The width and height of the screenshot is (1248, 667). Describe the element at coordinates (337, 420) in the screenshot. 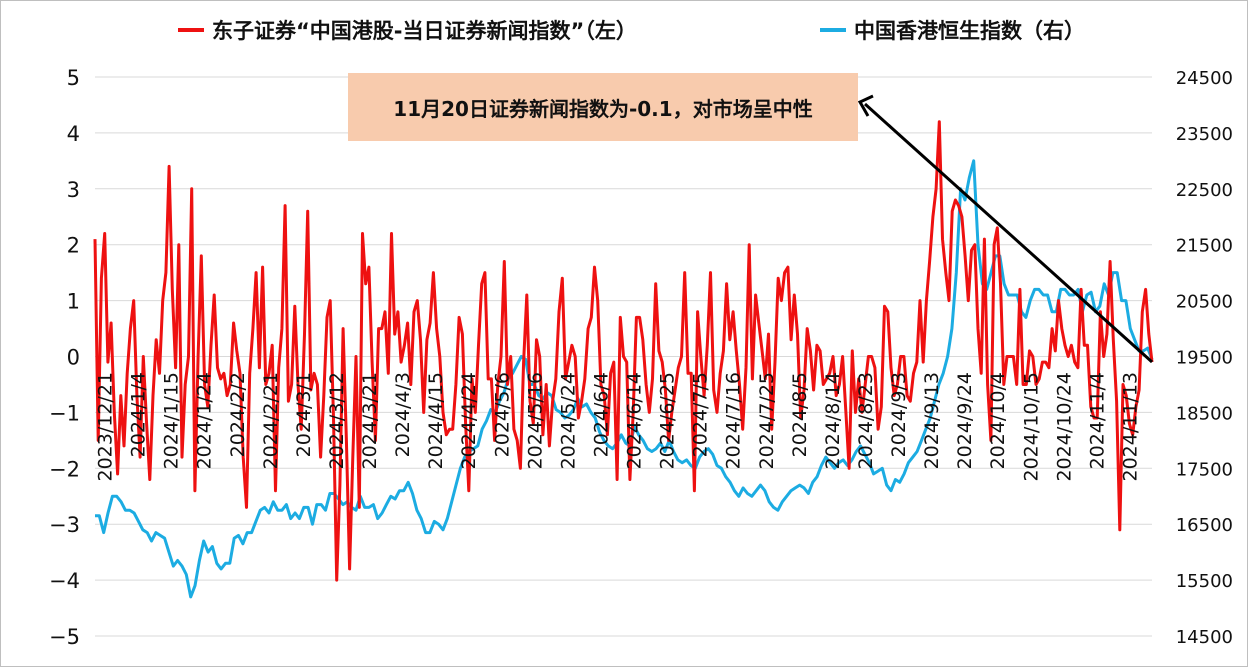

I see `x-tick-label: 2024/3/12` at that location.